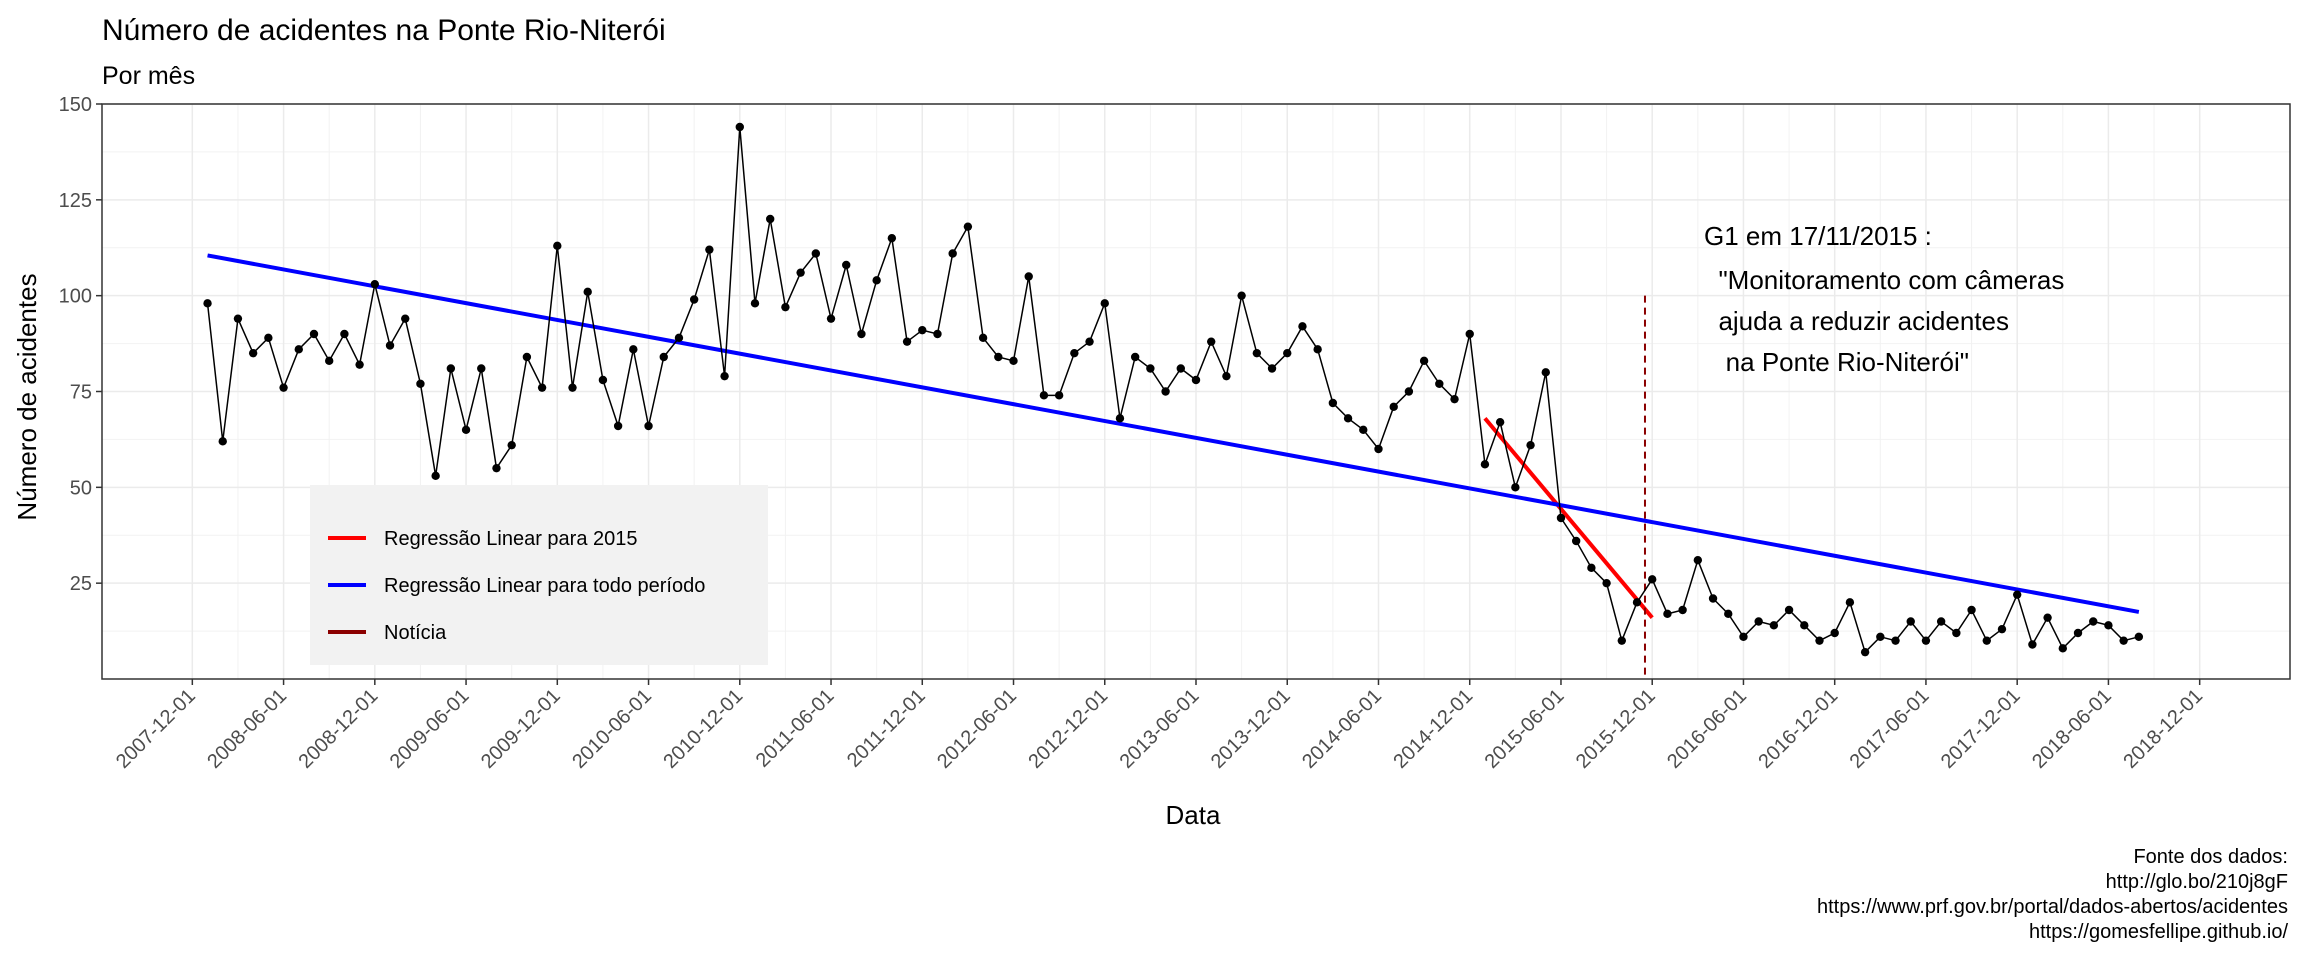 Image resolution: width=2304 pixels, height=960 pixels. I want to click on x-tick-label: 2018-06-01, so click(2072, 729).